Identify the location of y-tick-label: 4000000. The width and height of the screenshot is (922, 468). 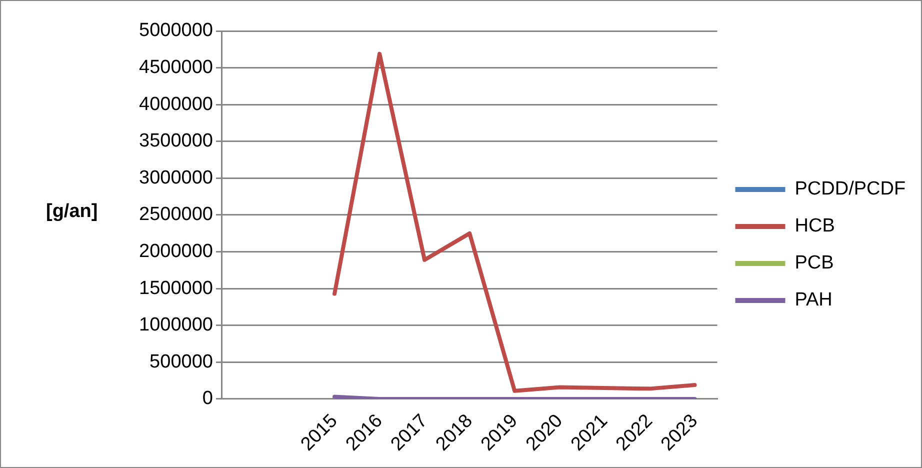
(176, 104).